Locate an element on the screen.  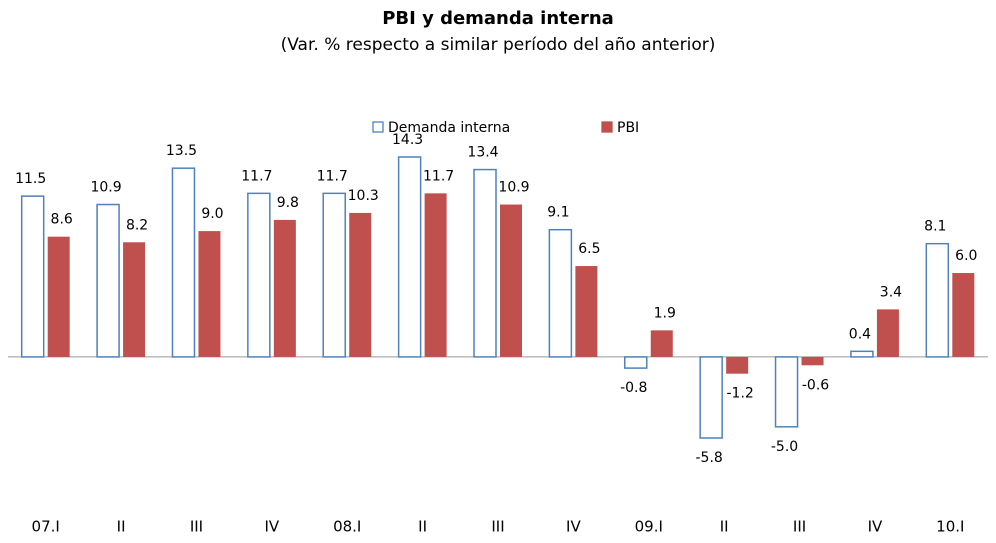
chart-title: PBI y demanda interna is located at coordinates (498, 18).